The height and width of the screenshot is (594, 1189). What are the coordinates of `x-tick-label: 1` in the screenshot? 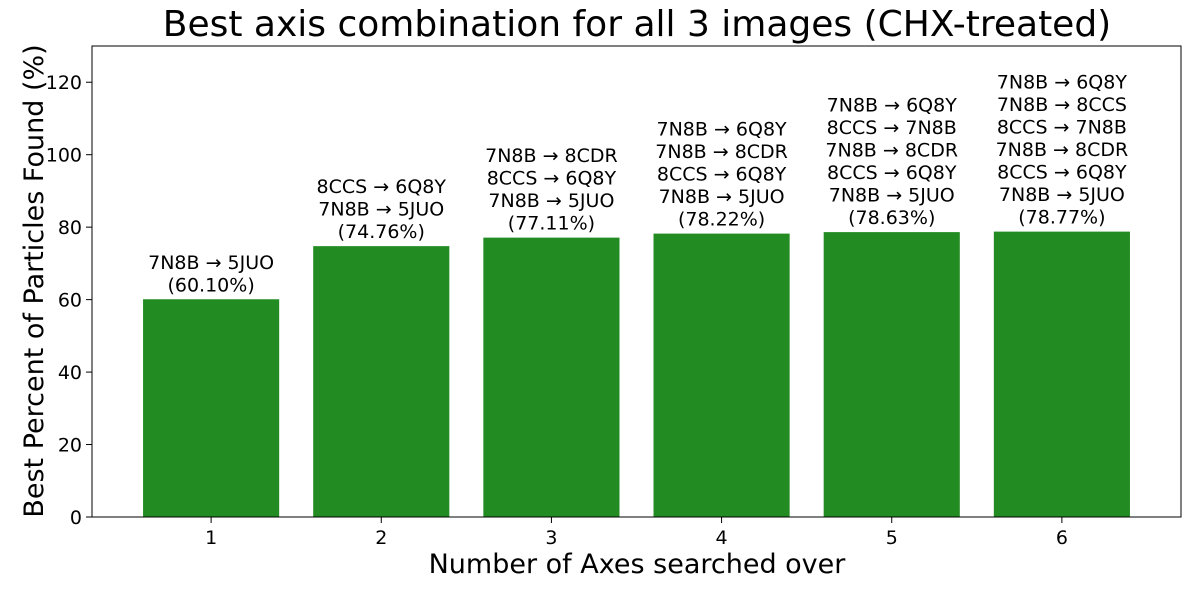 It's located at (211, 538).